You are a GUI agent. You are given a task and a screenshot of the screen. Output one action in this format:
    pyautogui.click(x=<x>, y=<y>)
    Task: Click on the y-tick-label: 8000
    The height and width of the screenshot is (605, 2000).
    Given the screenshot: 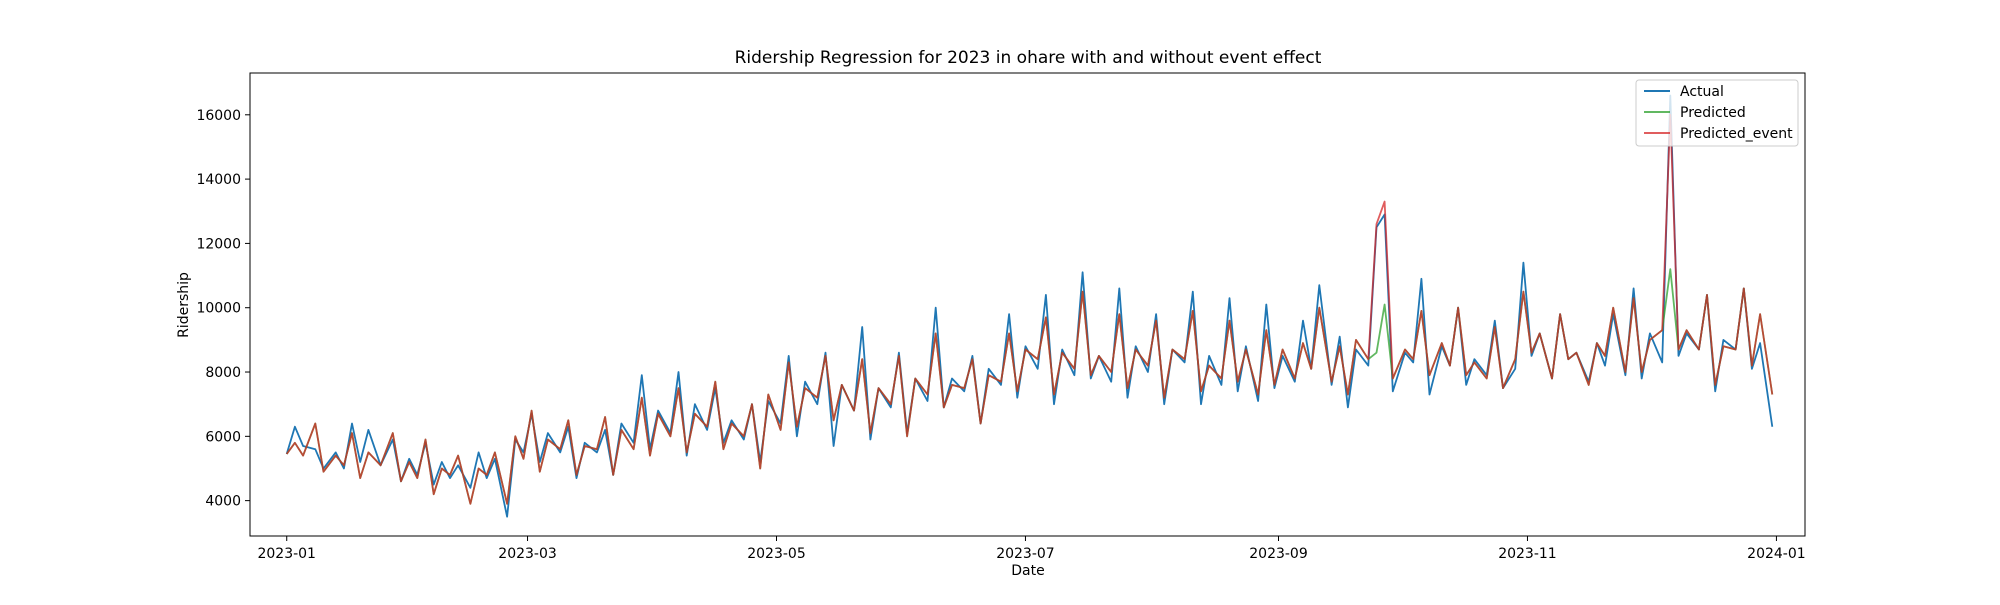 What is the action you would take?
    pyautogui.click(x=223, y=373)
    